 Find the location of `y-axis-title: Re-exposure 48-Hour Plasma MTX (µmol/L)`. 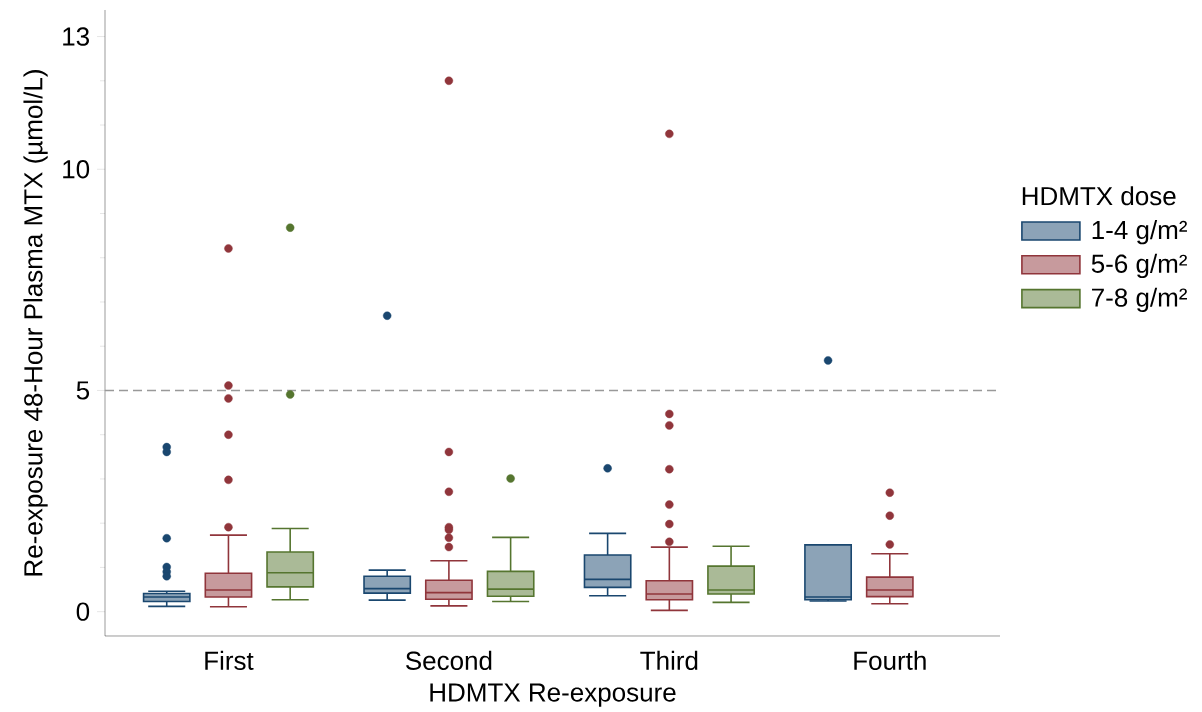

y-axis-title: Re-exposure 48-Hour Plasma MTX (µmol/L) is located at coordinates (35, 323).